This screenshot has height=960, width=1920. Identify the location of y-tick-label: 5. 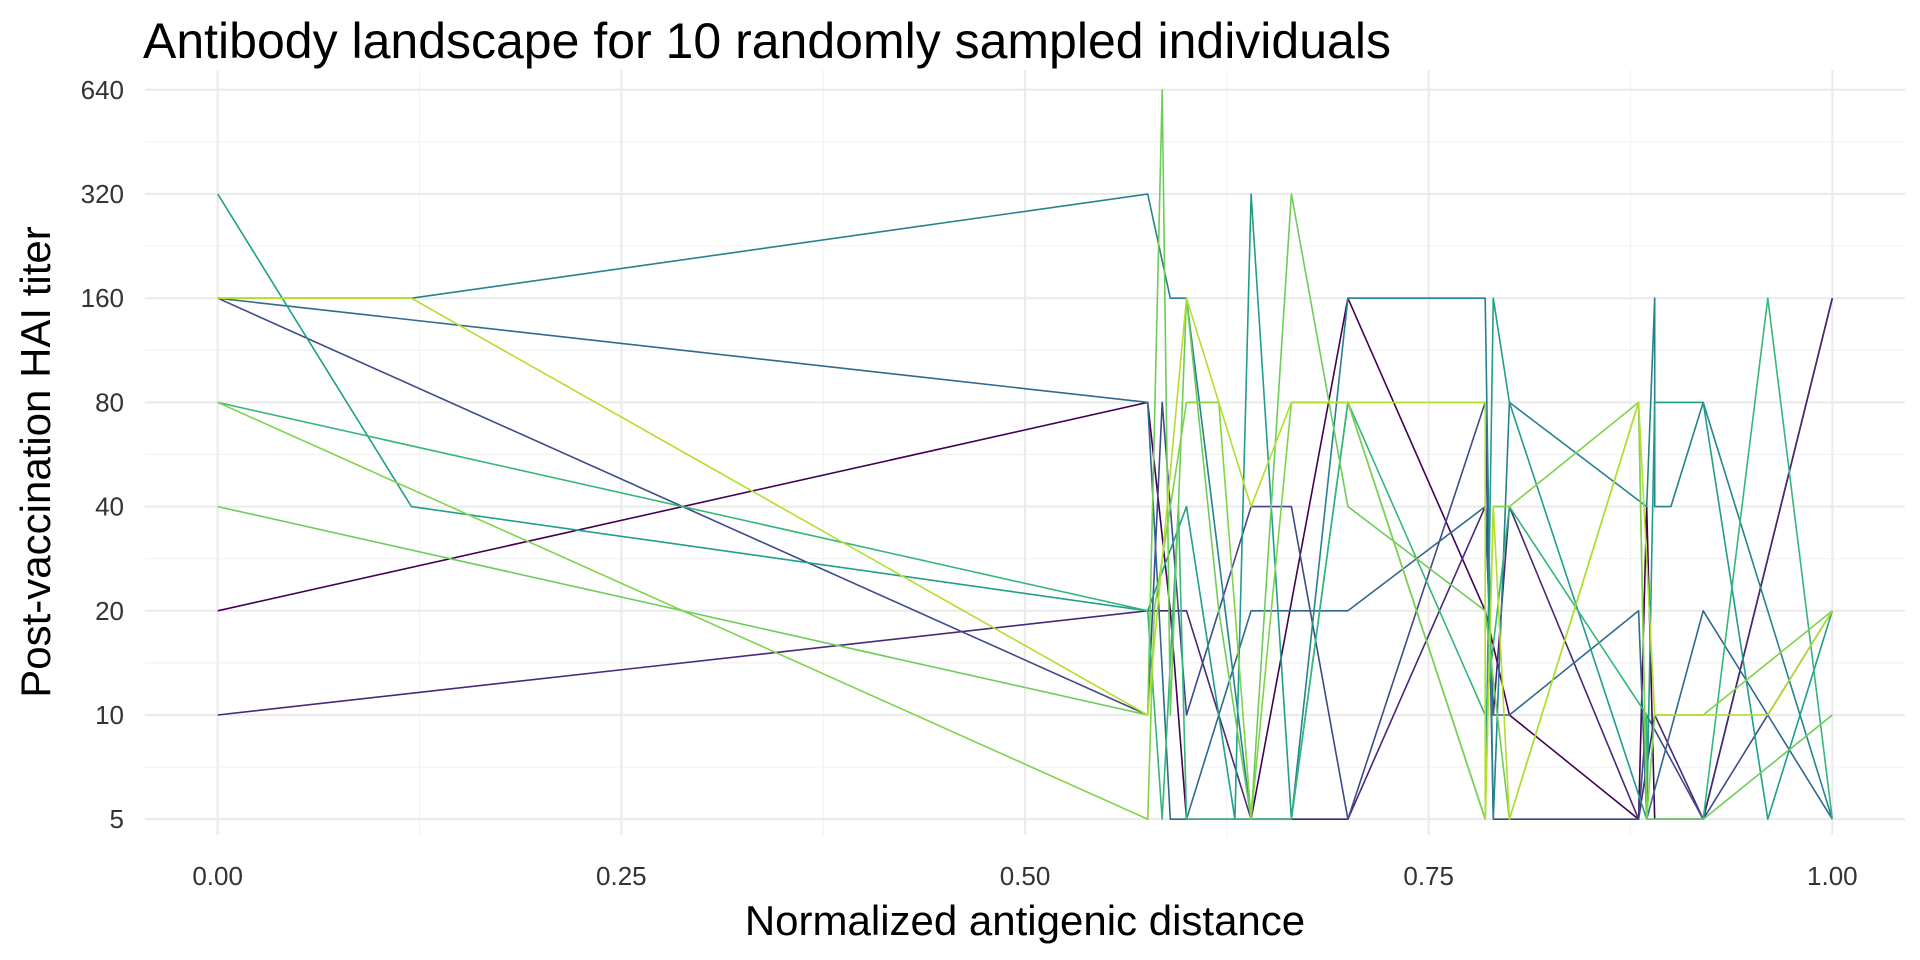
(117, 819).